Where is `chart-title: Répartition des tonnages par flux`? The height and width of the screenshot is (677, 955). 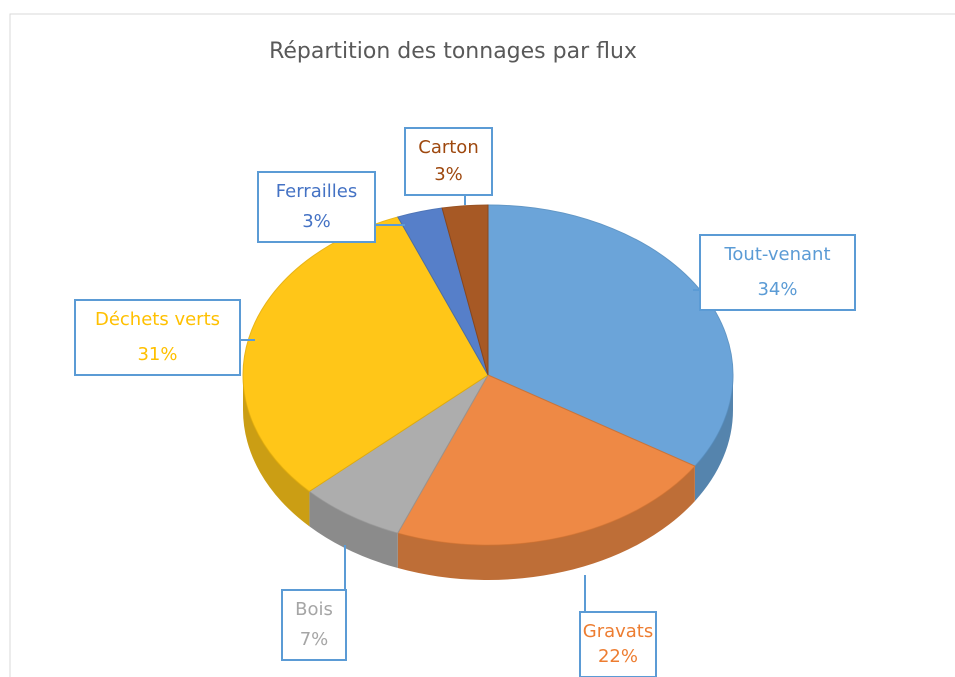 chart-title: Répartition des tonnages par flux is located at coordinates (453, 51).